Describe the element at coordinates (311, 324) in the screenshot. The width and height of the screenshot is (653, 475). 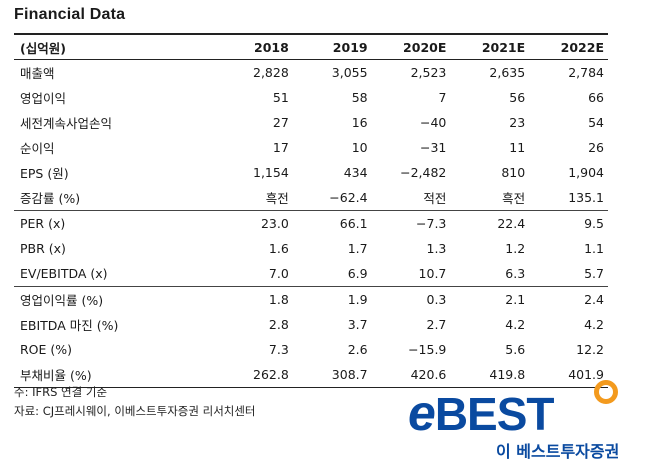
I see `table-row: EBITDA 마진 (%) 2.8 3.7 2.7 4.2 4.2` at that location.